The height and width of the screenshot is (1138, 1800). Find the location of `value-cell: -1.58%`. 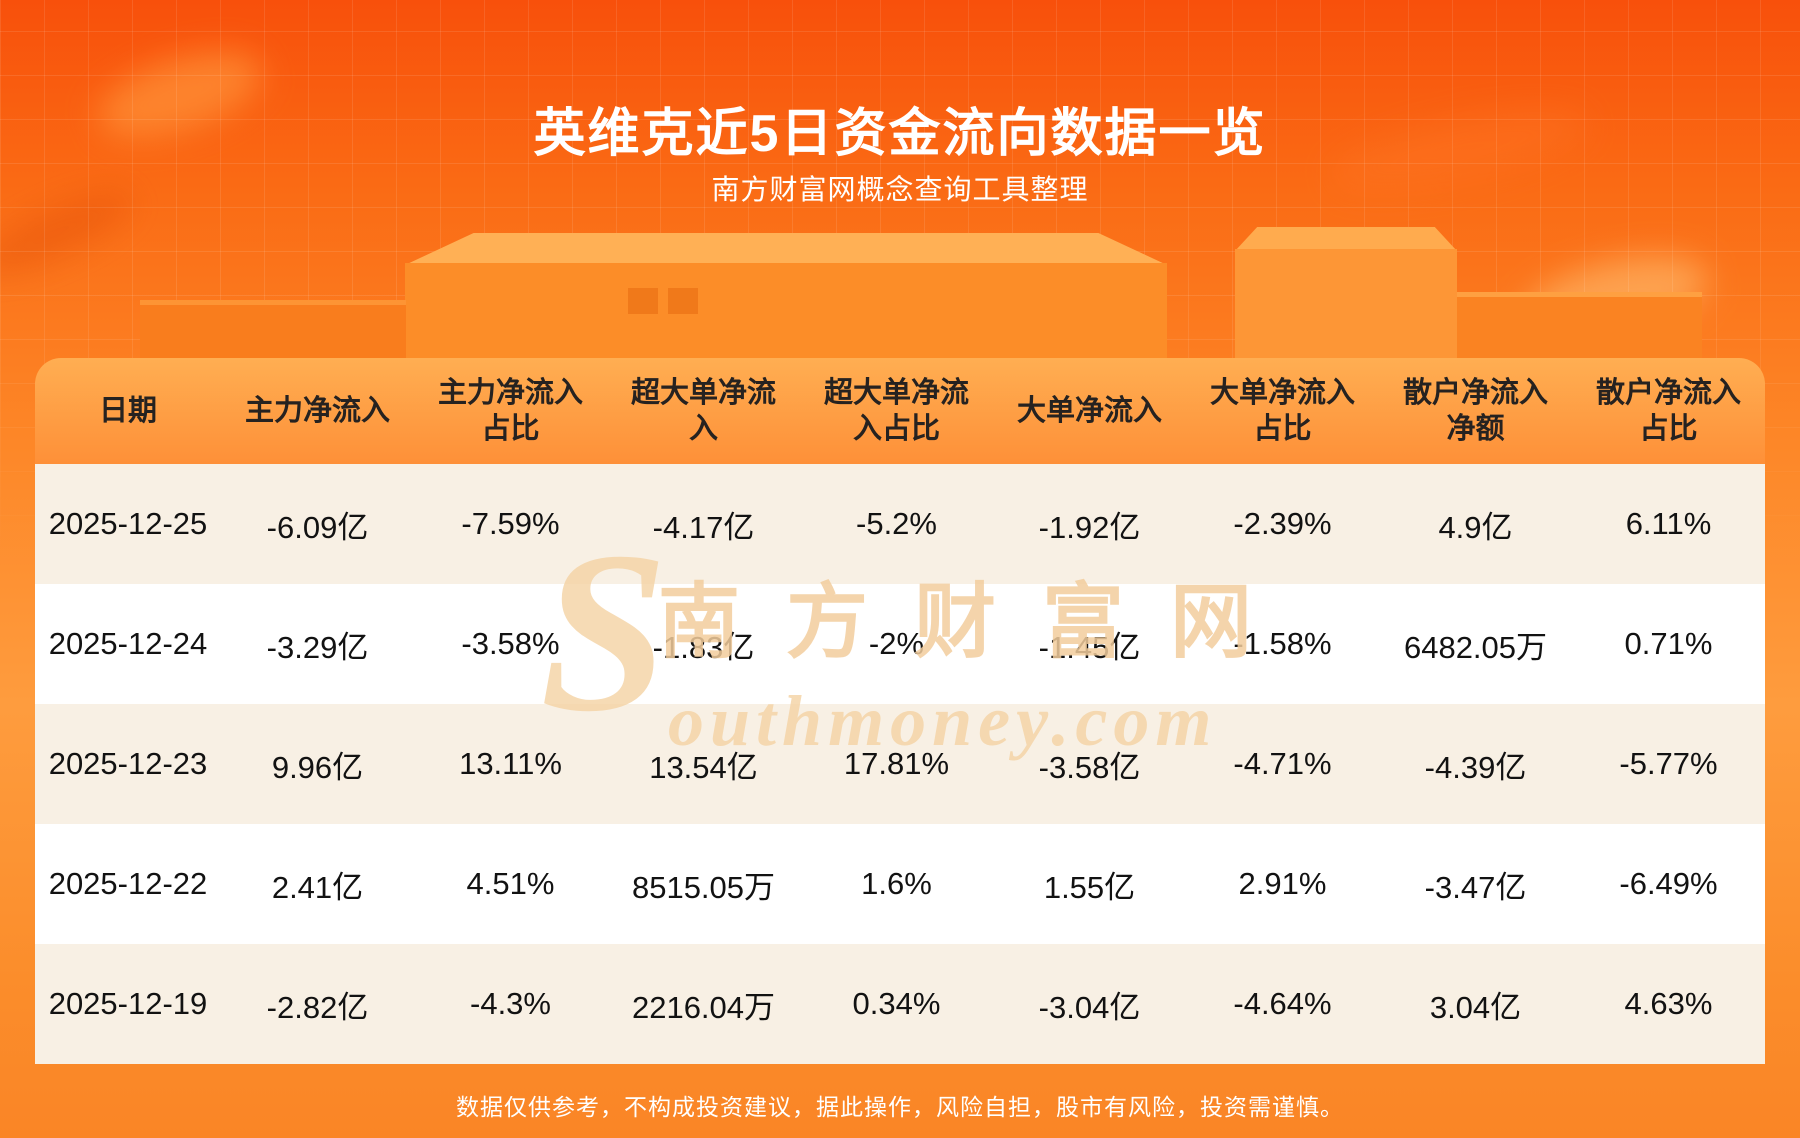

value-cell: -1.58% is located at coordinates (1282, 644).